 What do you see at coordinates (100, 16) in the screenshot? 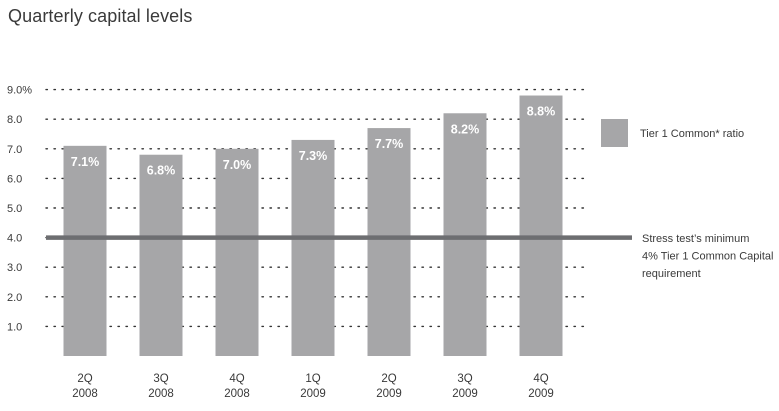
I see `chart-title: Quarterly capital levels` at bounding box center [100, 16].